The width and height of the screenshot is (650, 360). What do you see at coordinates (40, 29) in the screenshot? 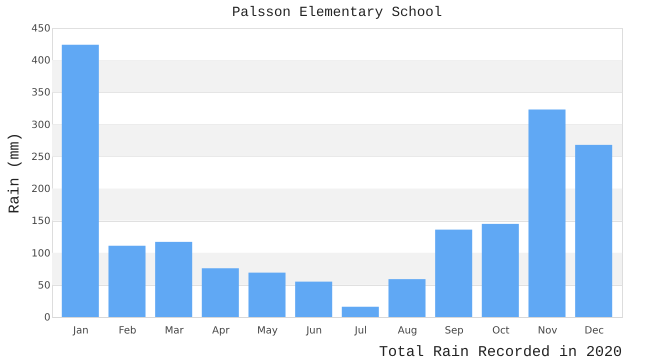
I see `y-tick-label: 450` at bounding box center [40, 29].